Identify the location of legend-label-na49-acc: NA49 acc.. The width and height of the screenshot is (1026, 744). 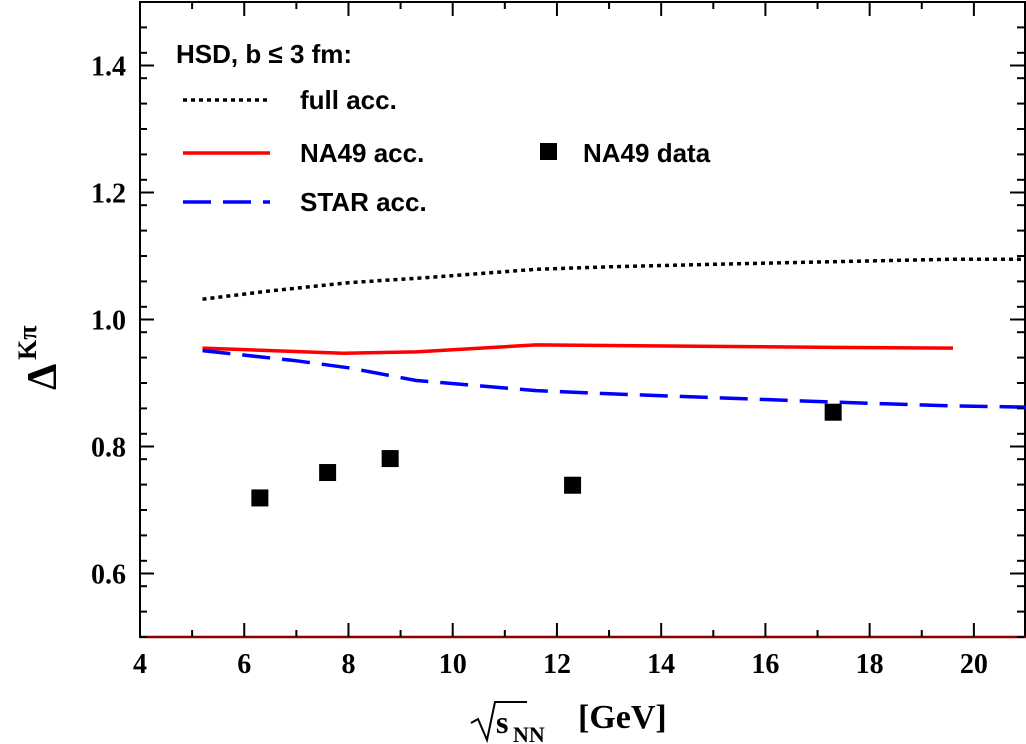
(362, 153).